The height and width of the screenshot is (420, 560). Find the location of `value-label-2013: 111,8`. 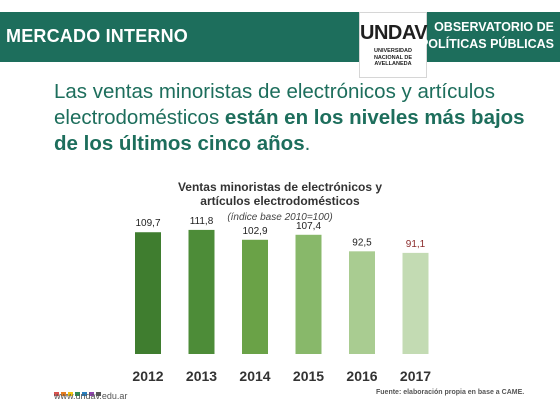

value-label-2013: 111,8 is located at coordinates (202, 221).